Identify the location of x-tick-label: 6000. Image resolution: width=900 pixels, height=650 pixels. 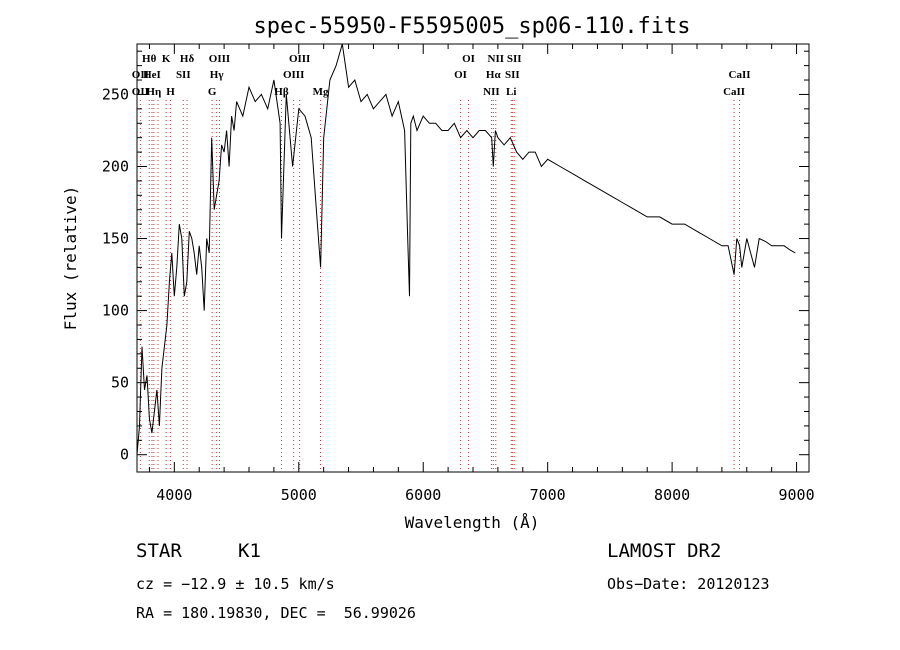
(423, 495).